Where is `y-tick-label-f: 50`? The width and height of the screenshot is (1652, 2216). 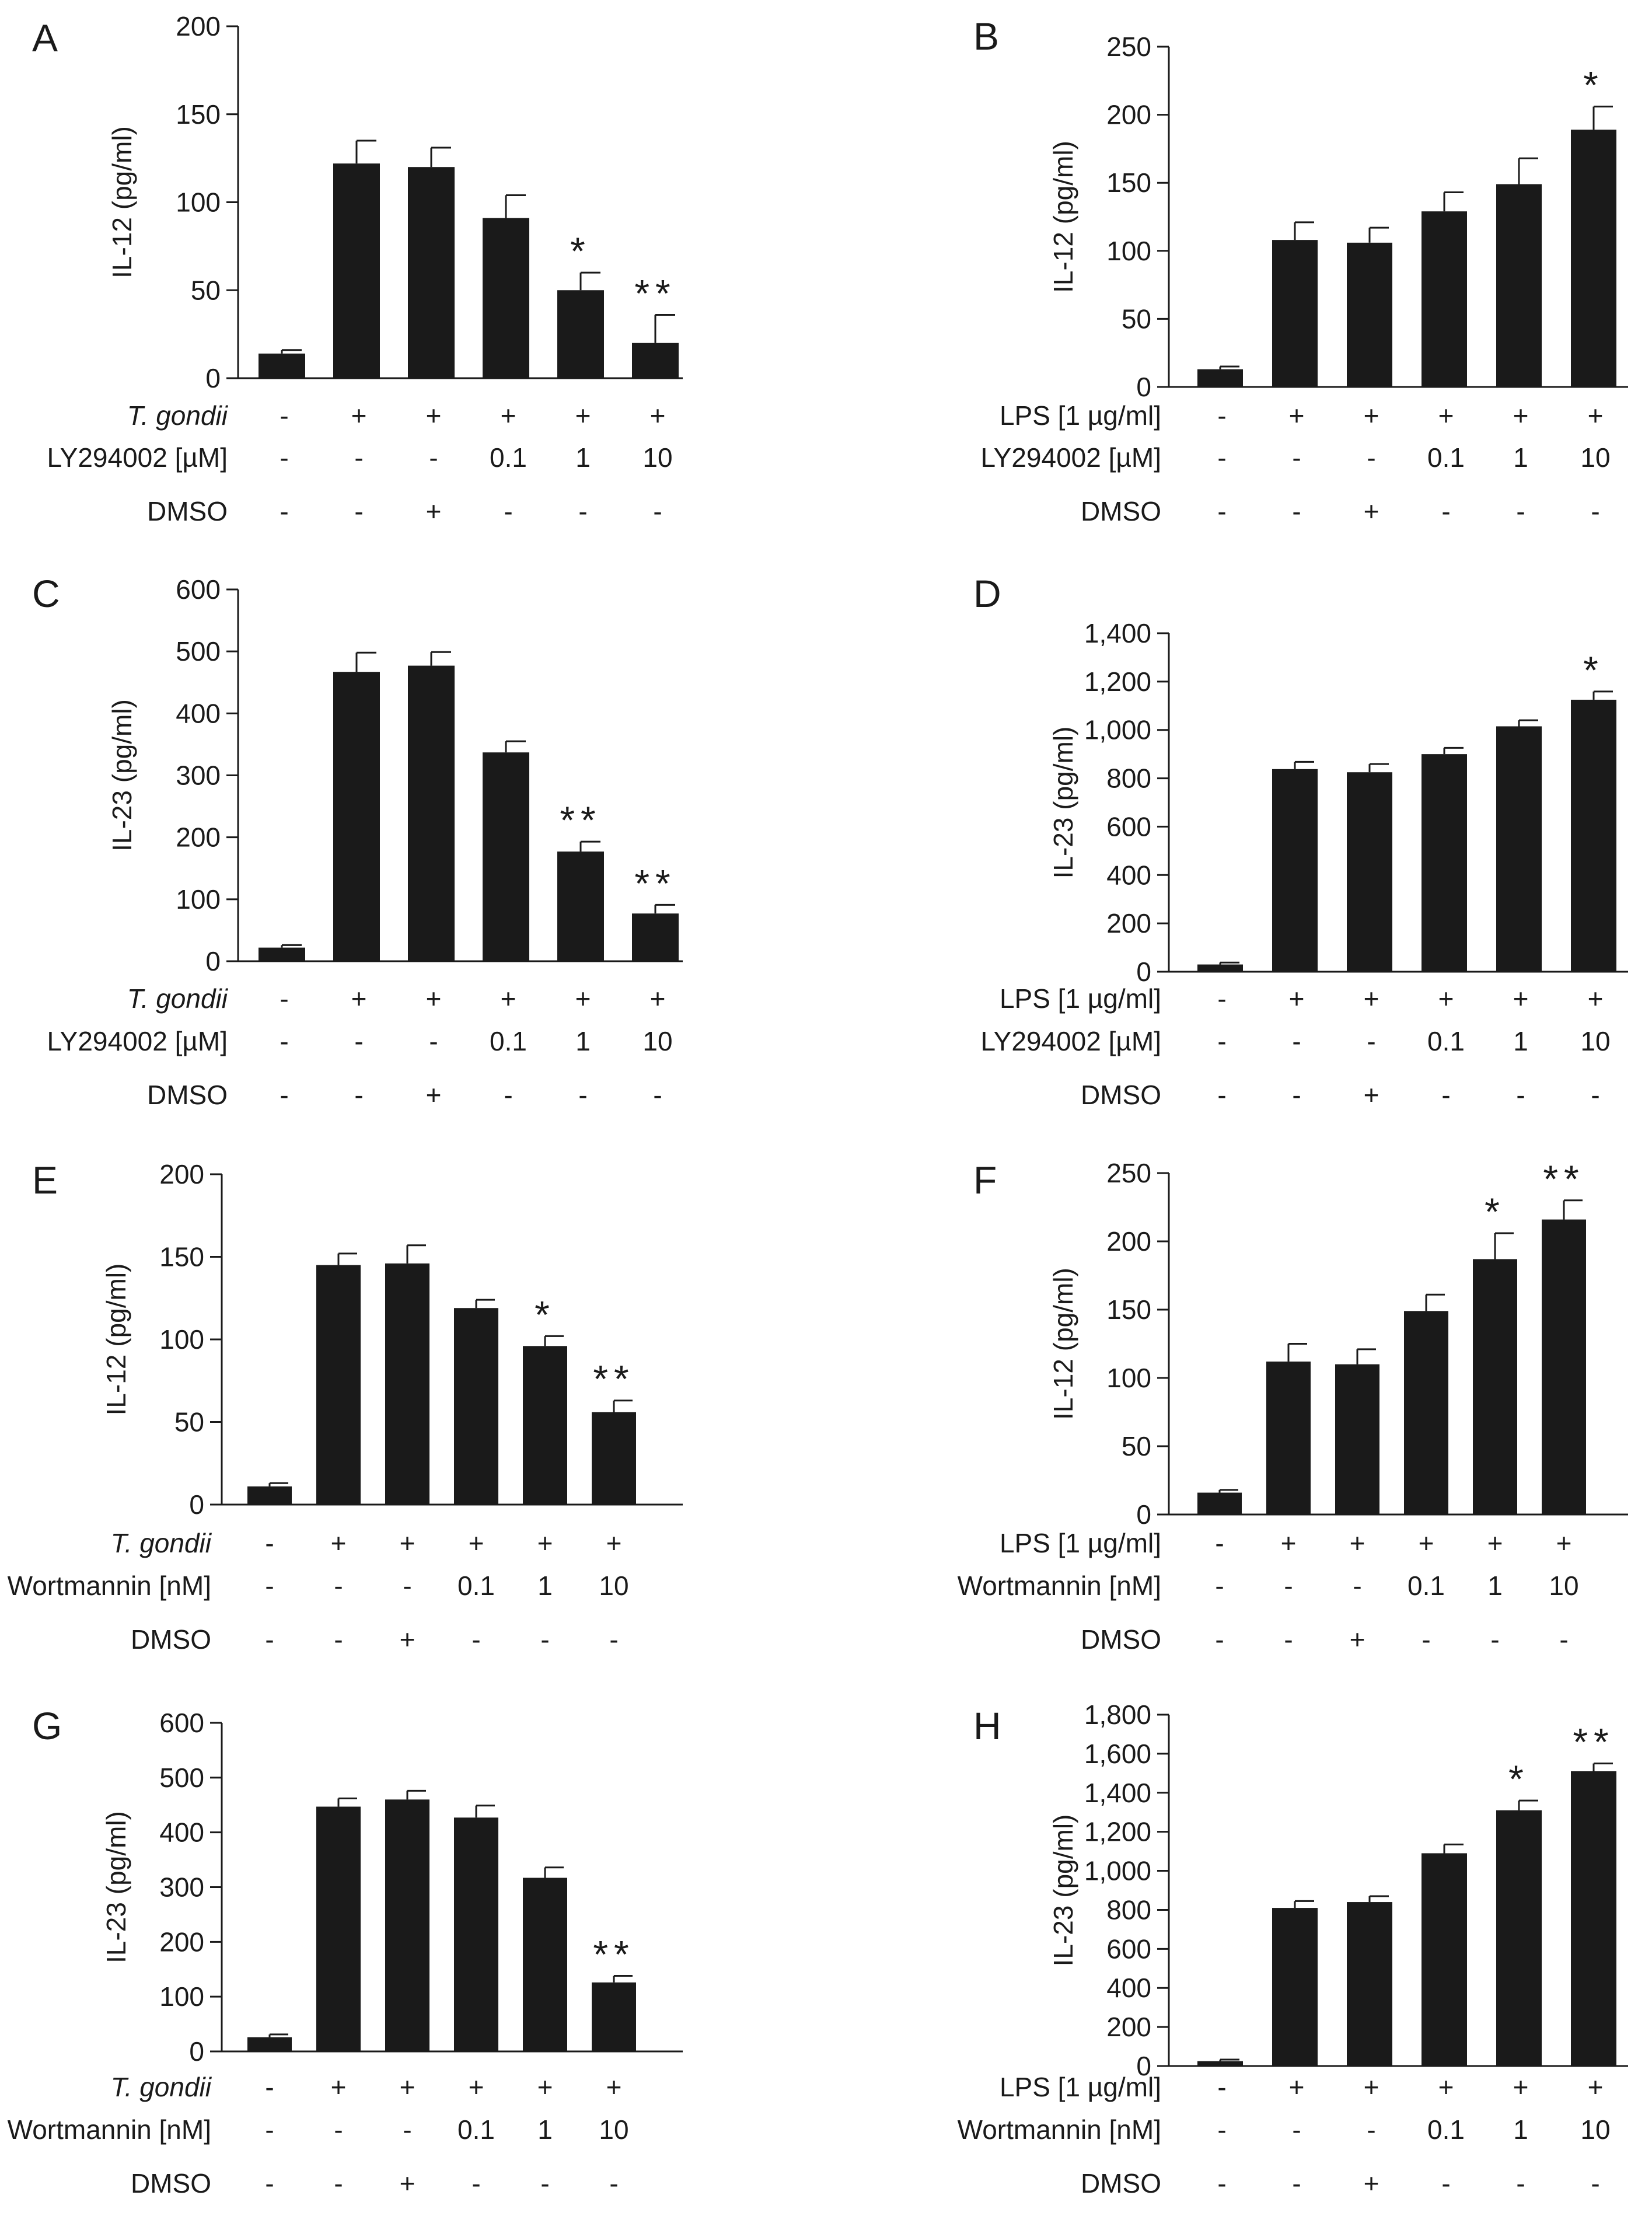 y-tick-label-f: 50 is located at coordinates (1137, 1446).